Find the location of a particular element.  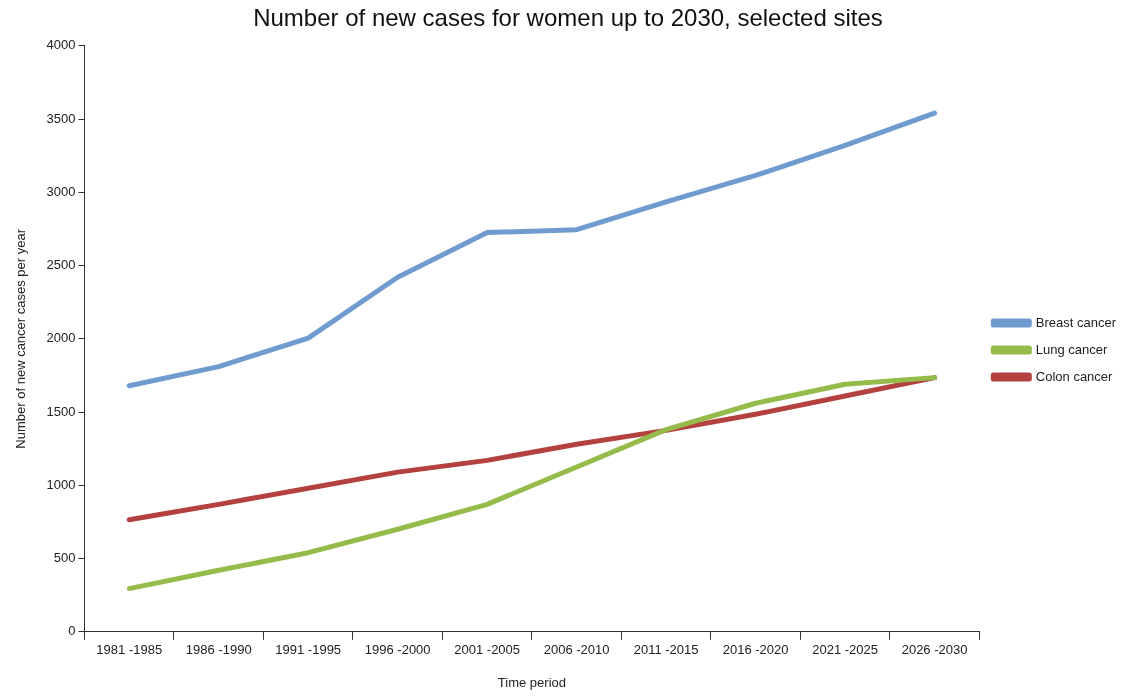

legend-label: Breast cancer is located at coordinates (1076, 322).